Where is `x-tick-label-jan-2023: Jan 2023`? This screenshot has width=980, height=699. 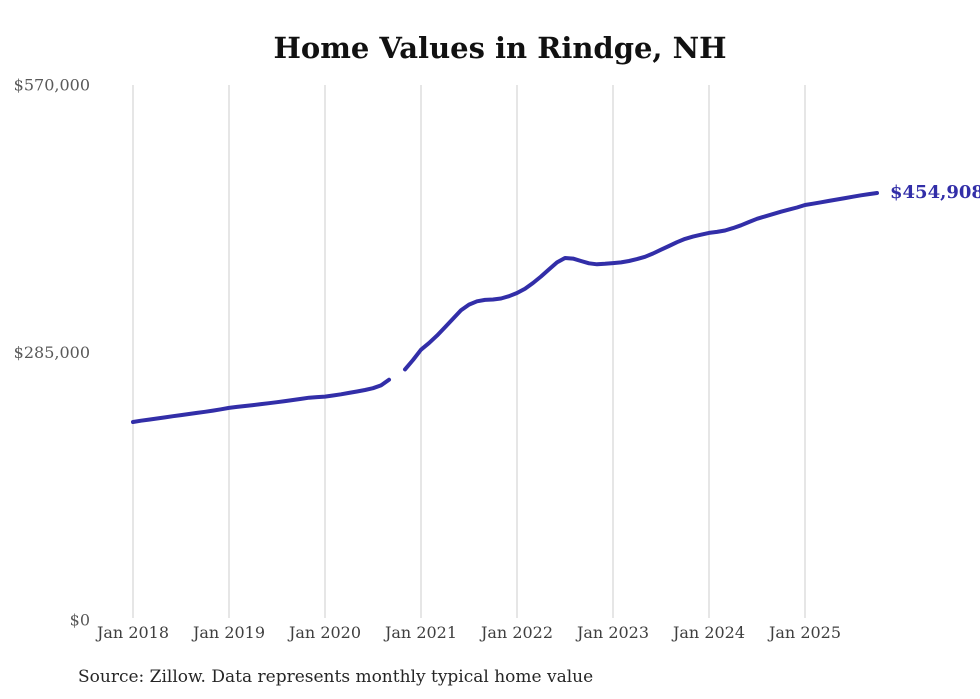 x-tick-label-jan-2023: Jan 2023 is located at coordinates (612, 632).